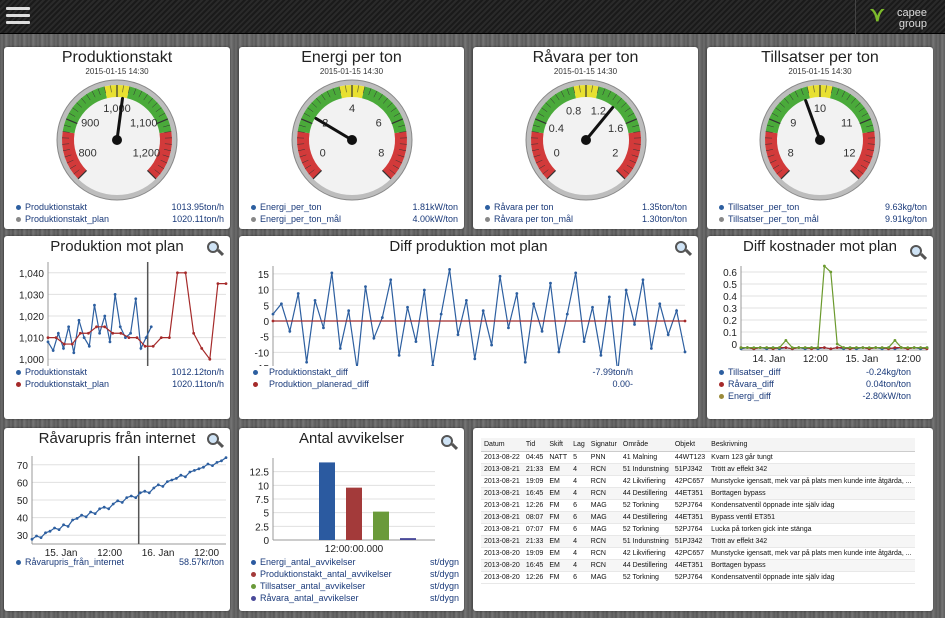 Image resolution: width=945 pixels, height=618 pixels. What do you see at coordinates (120, 208) in the screenshot?
I see `legend-item: Produktionstakt 1013.95ton/h` at bounding box center [120, 208].